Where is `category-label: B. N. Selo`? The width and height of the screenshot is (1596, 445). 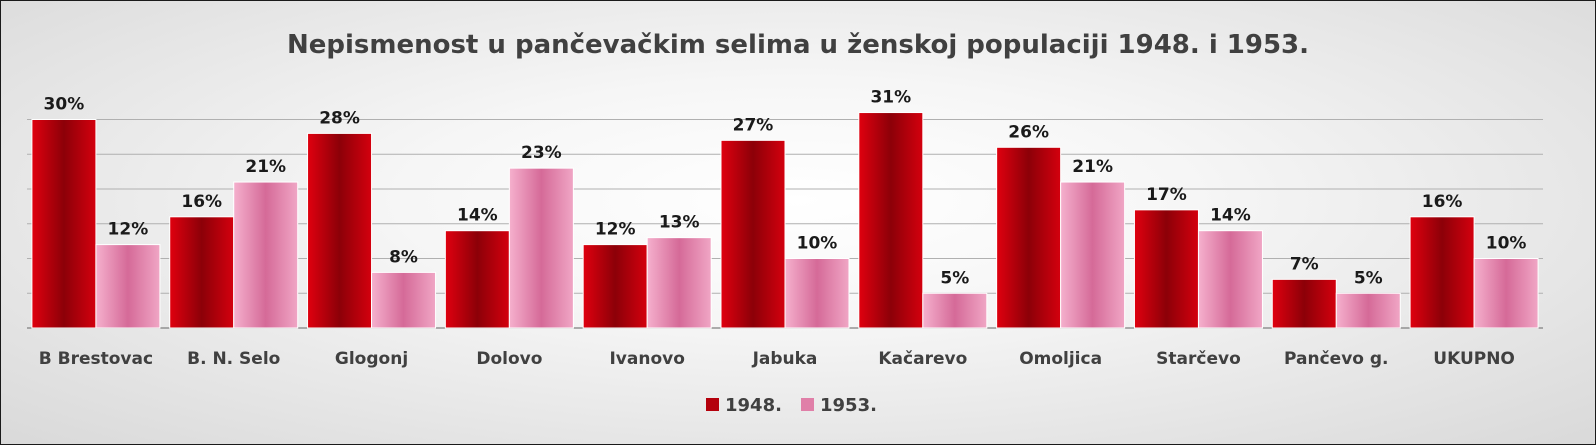 category-label: B. N. Selo is located at coordinates (233, 359).